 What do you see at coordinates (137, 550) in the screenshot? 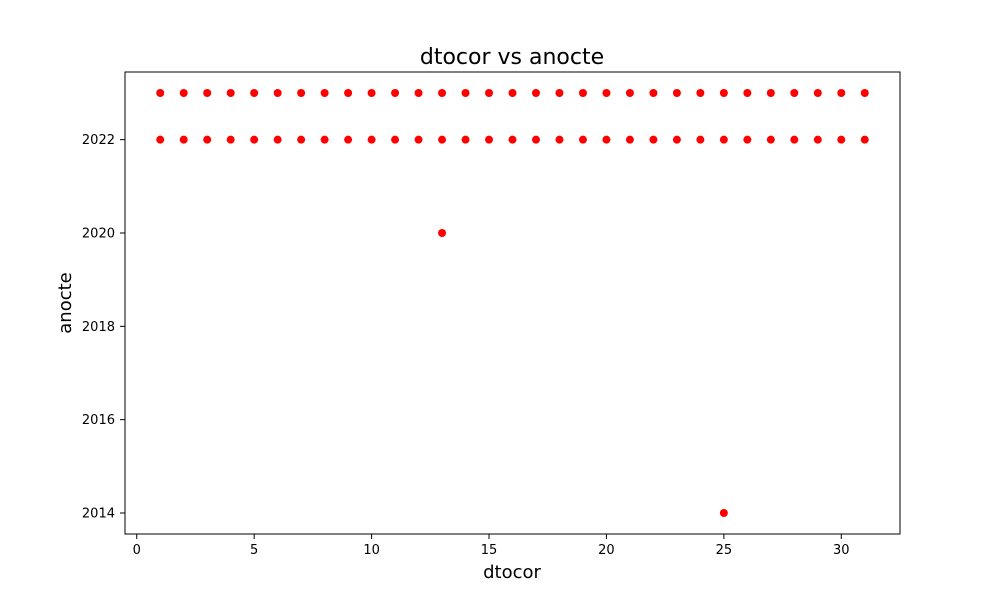
I see `x-tick-label: 0` at bounding box center [137, 550].